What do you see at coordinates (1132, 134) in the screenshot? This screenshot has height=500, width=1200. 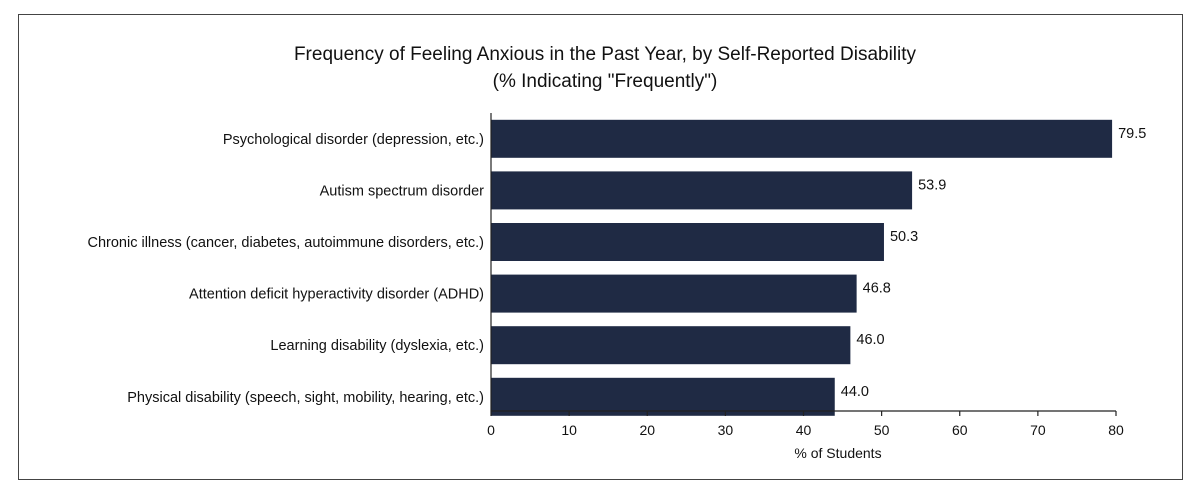 I see `value-label: 79.5` at bounding box center [1132, 134].